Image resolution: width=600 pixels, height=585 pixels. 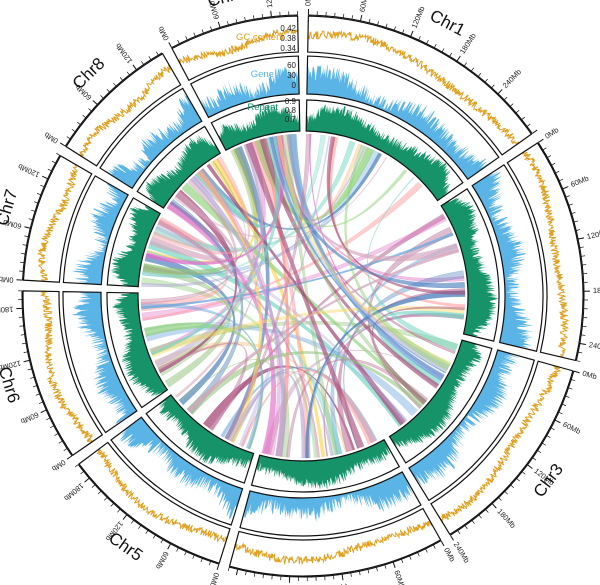 I want to click on chromosome-label: Chr8, so click(x=89, y=73).